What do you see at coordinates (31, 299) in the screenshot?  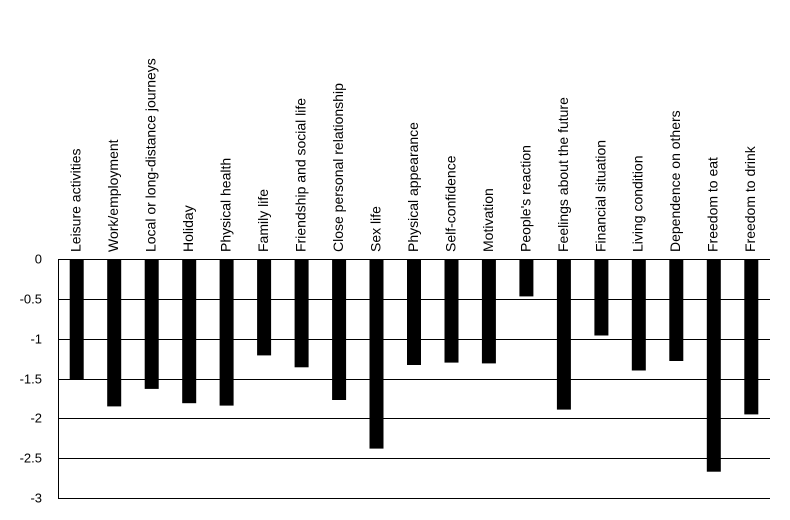 I see `y-tick-label: -0.5` at bounding box center [31, 299].